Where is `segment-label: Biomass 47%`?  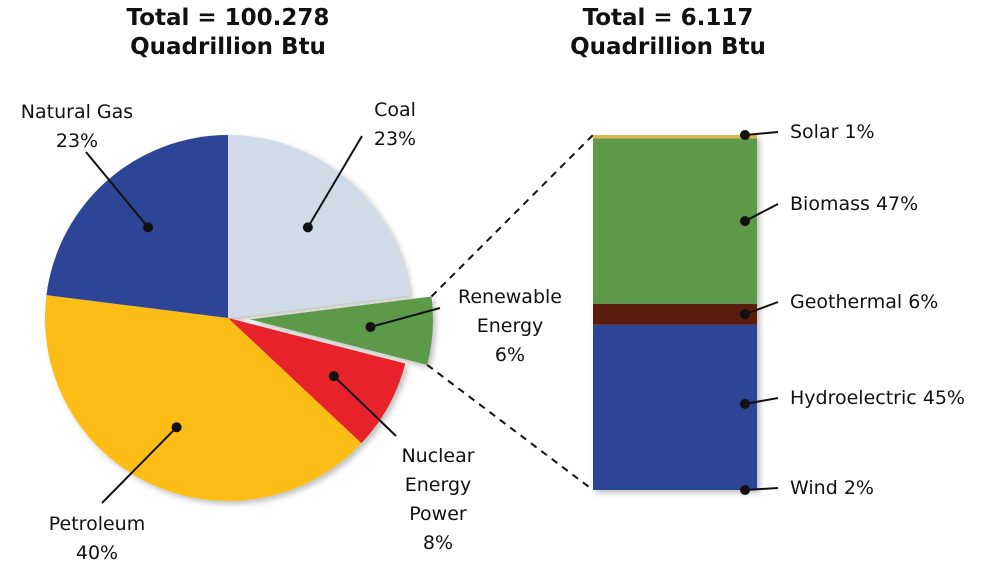 segment-label: Biomass 47% is located at coordinates (854, 204).